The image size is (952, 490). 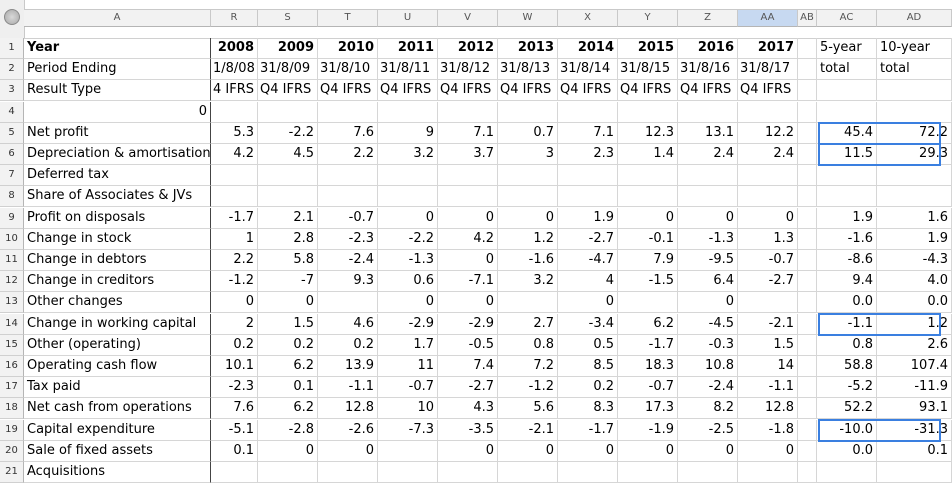 I want to click on cell-label: Net cash from operations, so click(x=117, y=409).